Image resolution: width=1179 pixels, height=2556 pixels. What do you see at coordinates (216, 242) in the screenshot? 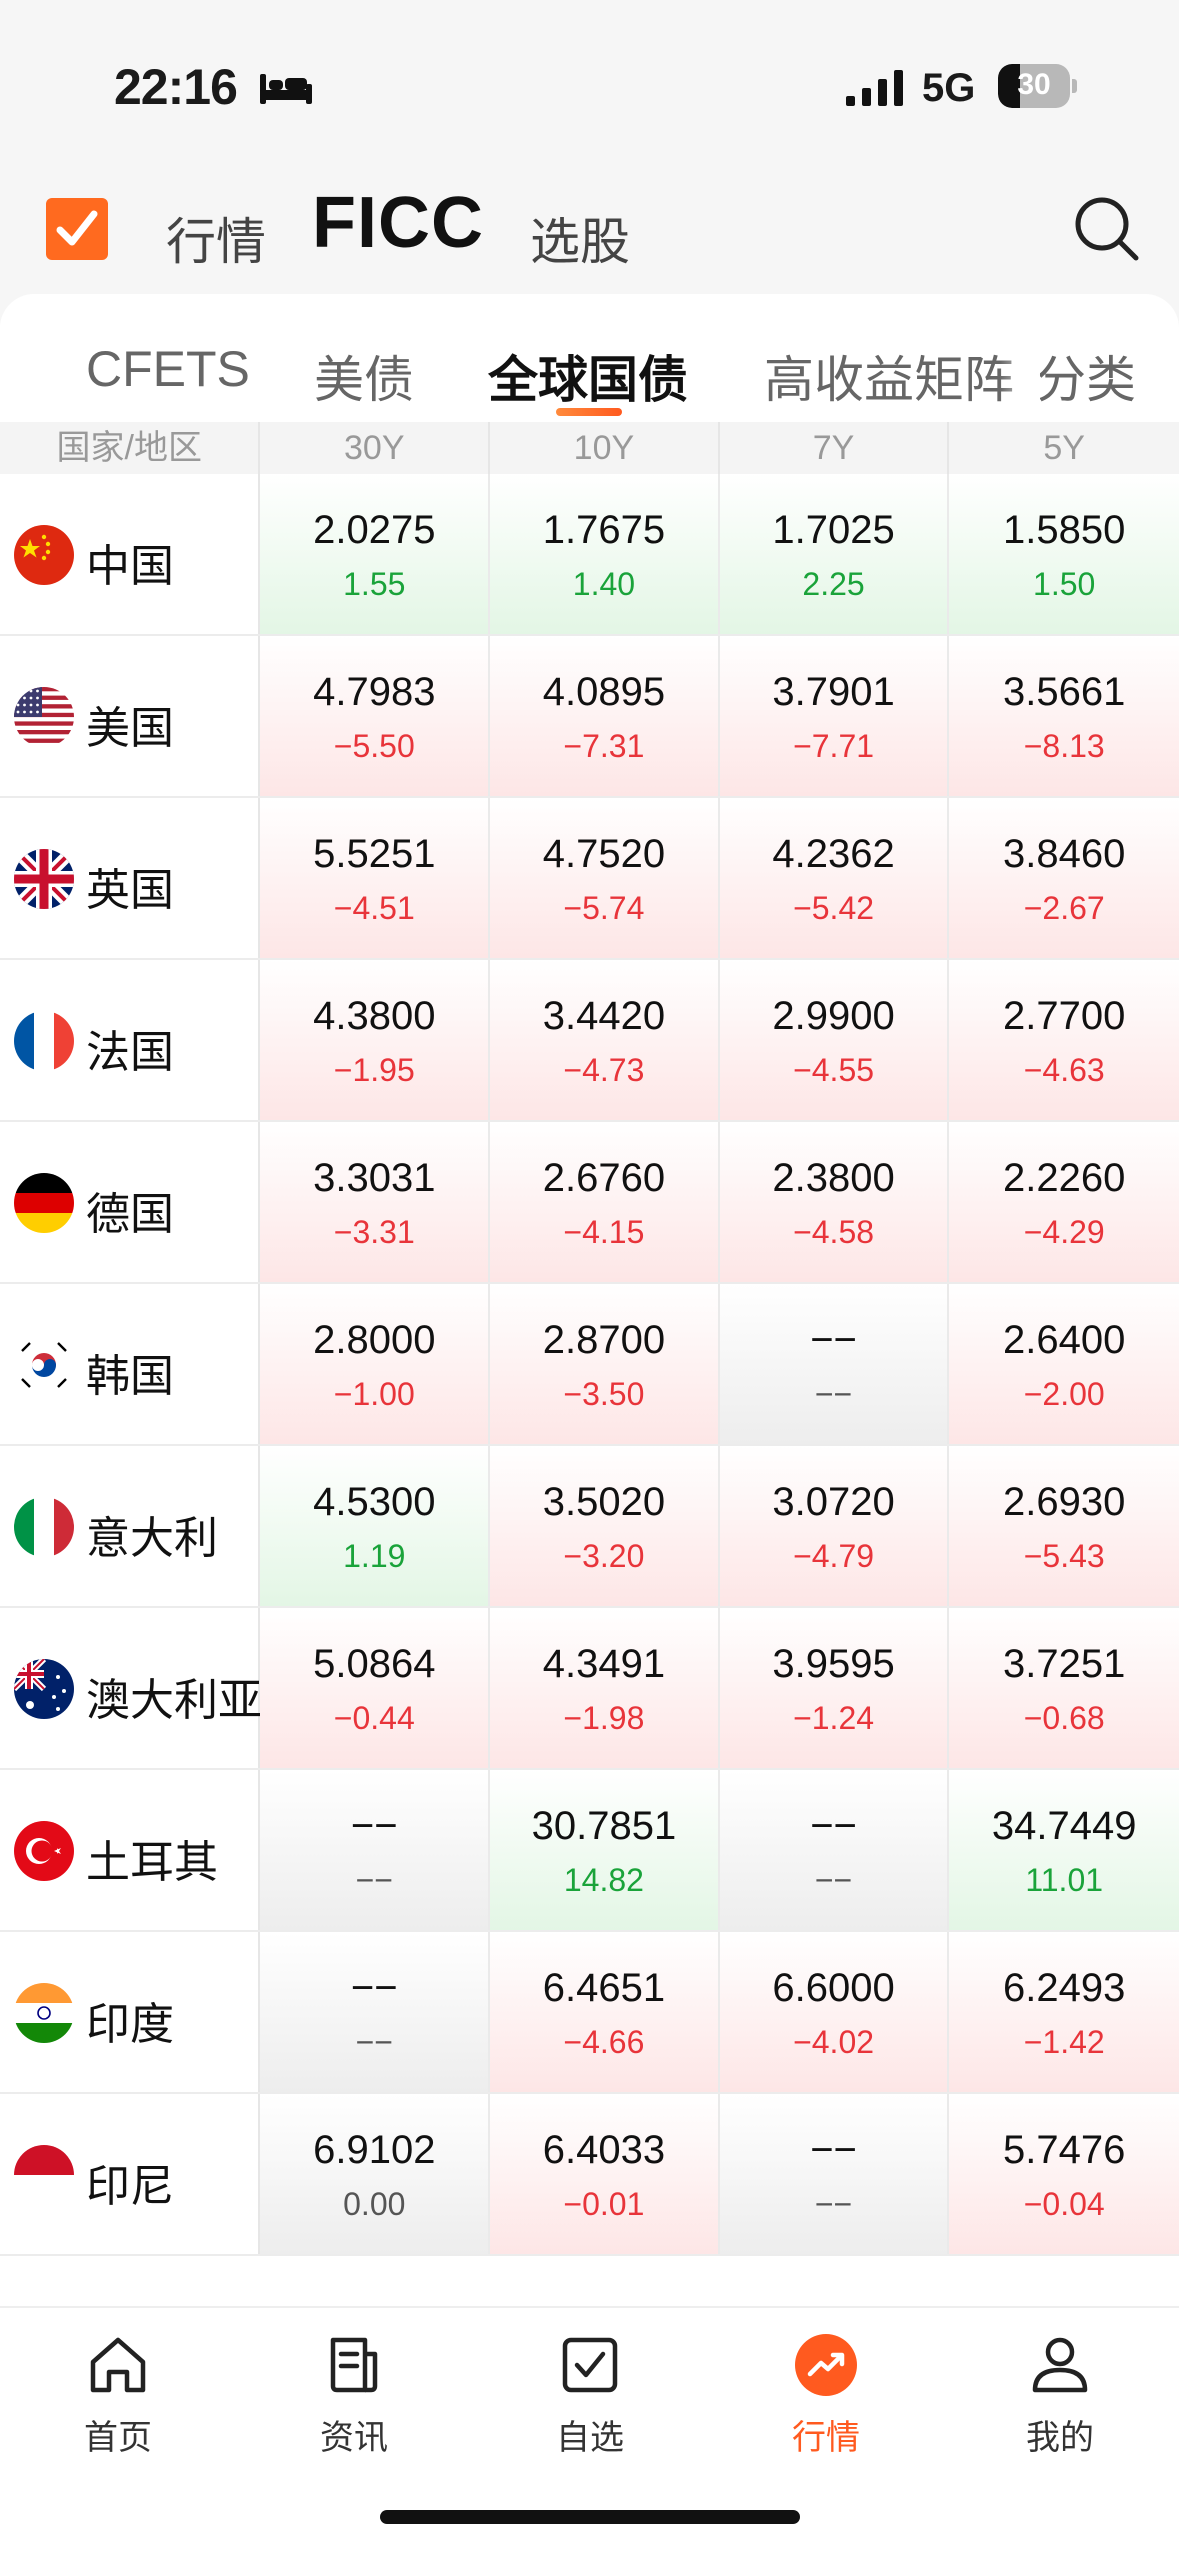
I see `nav-tab-market: 行情` at bounding box center [216, 242].